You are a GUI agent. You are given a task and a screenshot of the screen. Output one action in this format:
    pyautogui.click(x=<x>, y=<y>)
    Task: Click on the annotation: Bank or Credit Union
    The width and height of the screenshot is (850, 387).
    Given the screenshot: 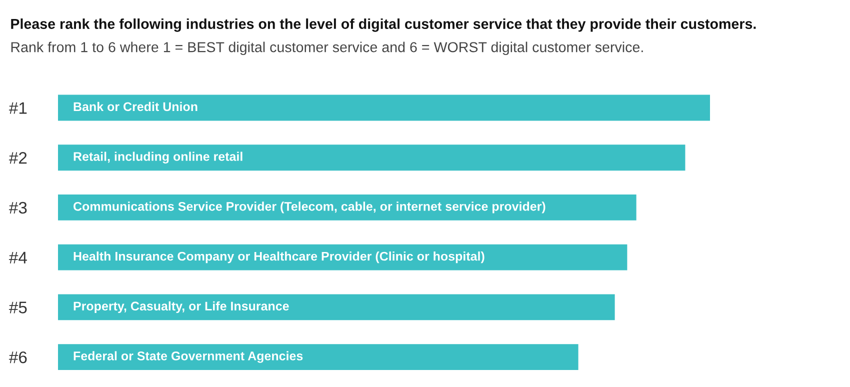 What is the action you would take?
    pyautogui.click(x=136, y=107)
    